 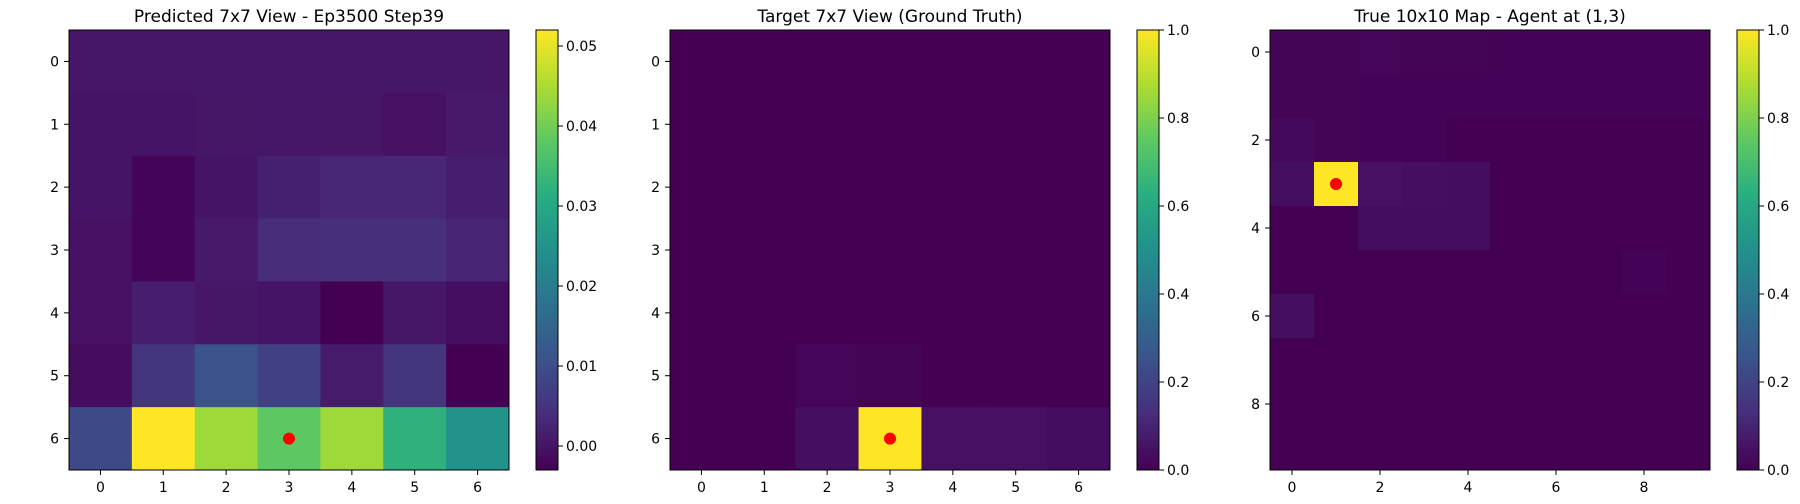 I want to click on colorbar-tick-label: 0.4, so click(x=1178, y=295).